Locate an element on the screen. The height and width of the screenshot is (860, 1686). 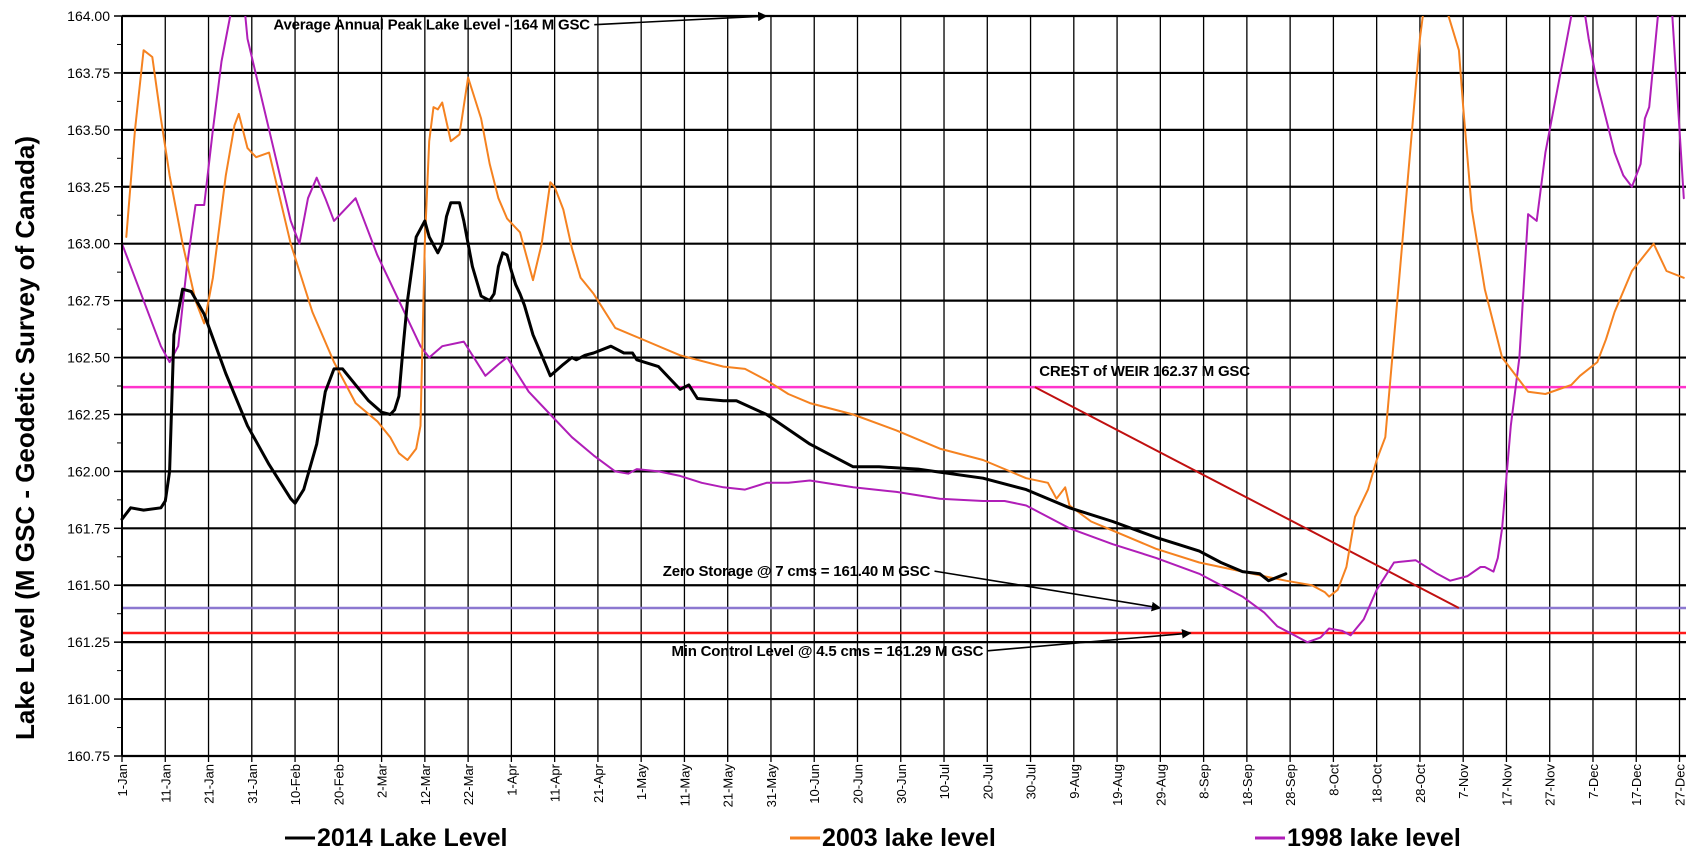
x-tick-label: 19-Aug is located at coordinates (1117, 785).